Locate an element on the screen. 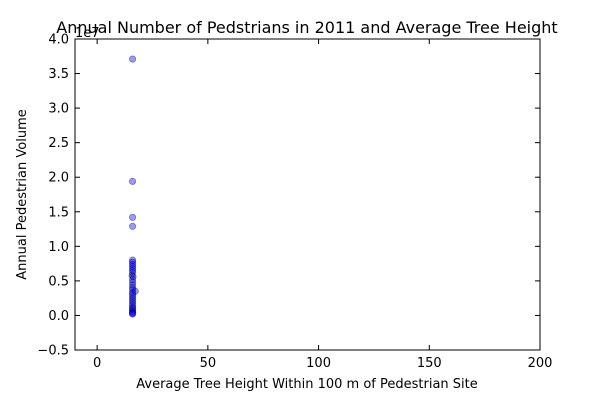 The image size is (600, 400). y-tick-label: 2.0 is located at coordinates (58, 178).